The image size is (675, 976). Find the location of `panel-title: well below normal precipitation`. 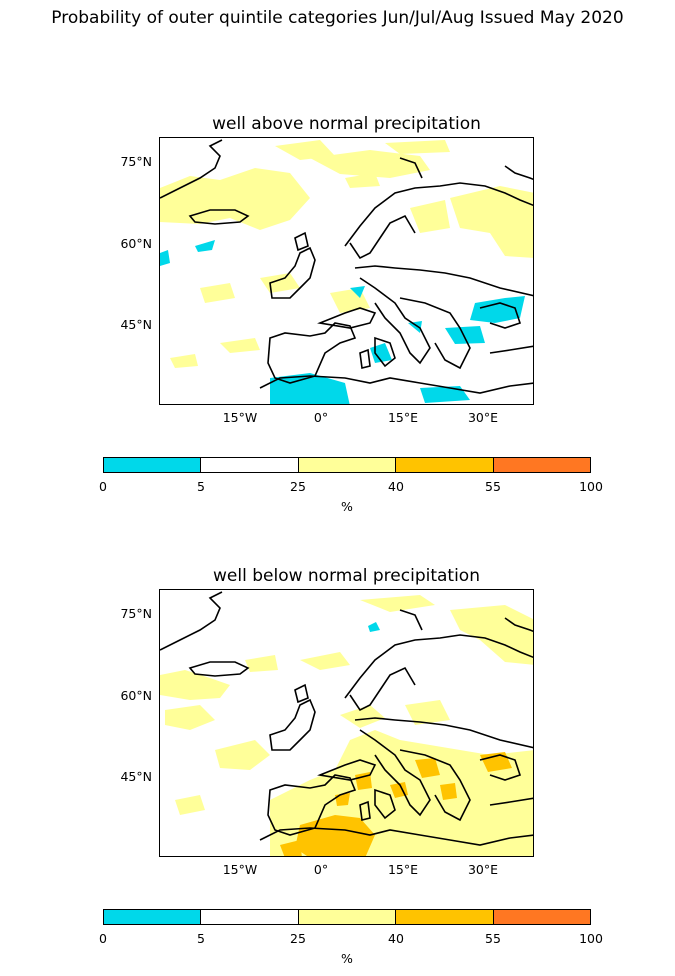

panel-title: well below normal precipitation is located at coordinates (346, 576).